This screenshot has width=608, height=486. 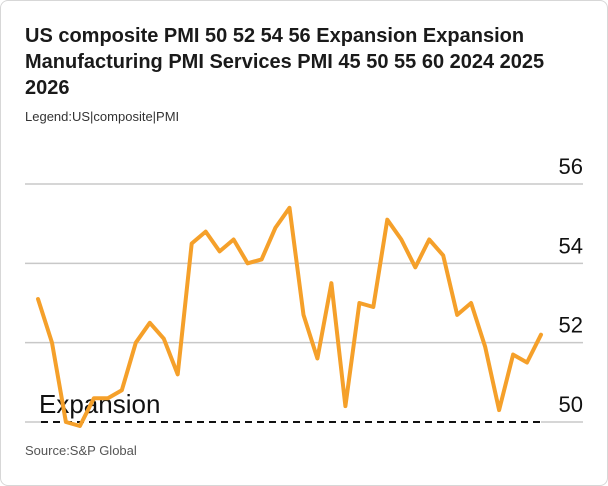 I want to click on legend-text: Legend:US|composite|PMI, so click(x=102, y=116).